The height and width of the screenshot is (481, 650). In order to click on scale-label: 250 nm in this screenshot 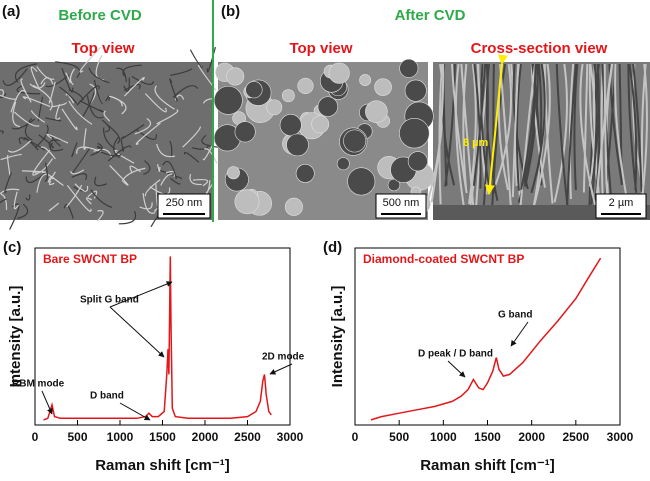, I will do `click(184, 203)`.